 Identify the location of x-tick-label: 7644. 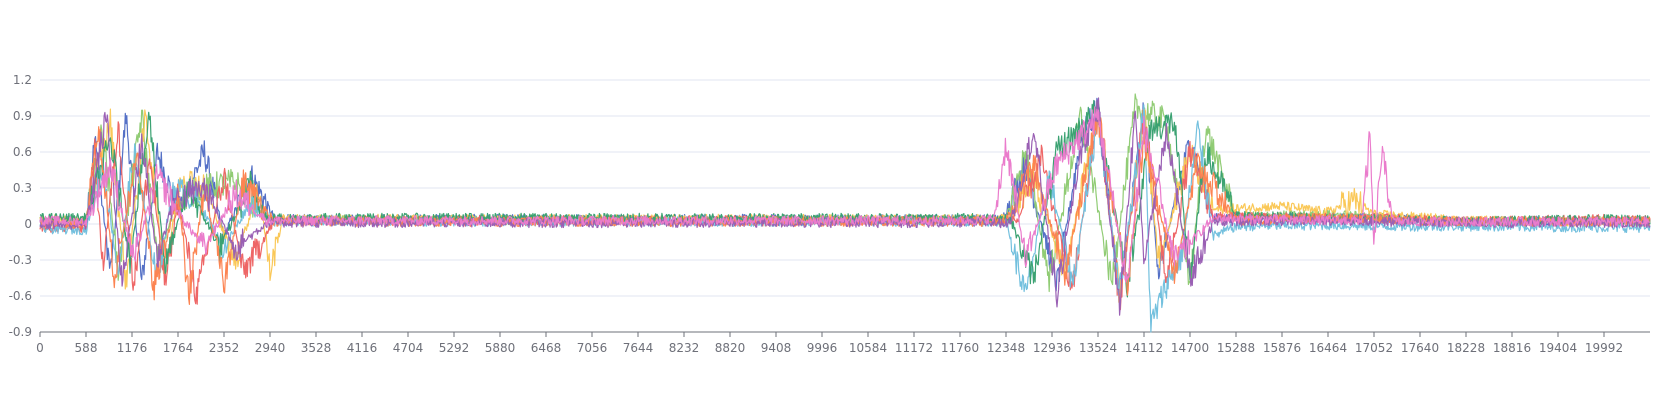
(638, 348).